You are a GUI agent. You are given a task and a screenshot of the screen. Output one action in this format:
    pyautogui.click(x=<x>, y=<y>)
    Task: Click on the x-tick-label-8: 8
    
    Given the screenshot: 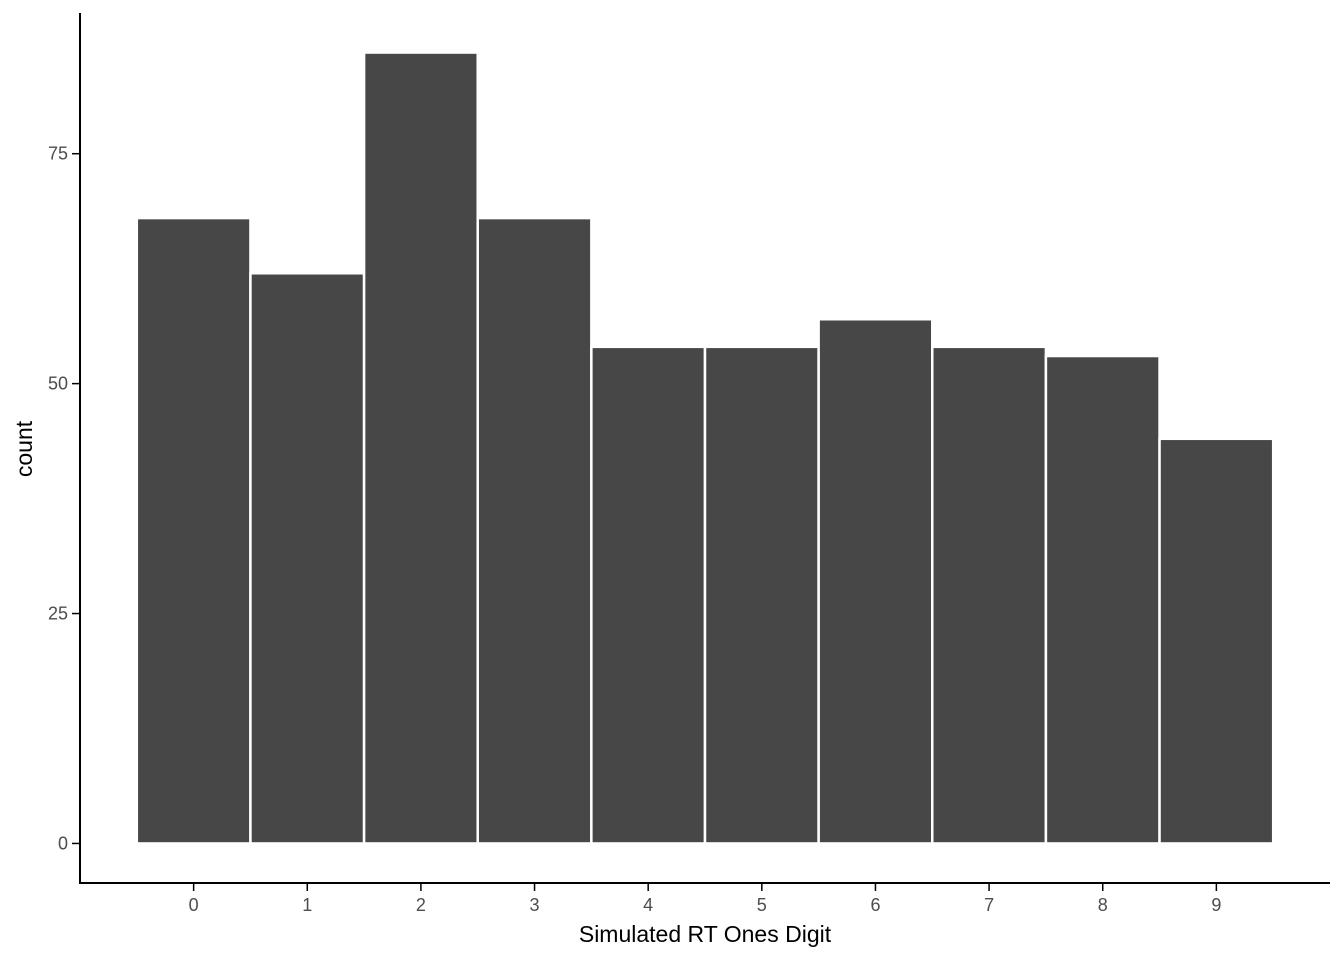 What is the action you would take?
    pyautogui.click(x=1103, y=905)
    